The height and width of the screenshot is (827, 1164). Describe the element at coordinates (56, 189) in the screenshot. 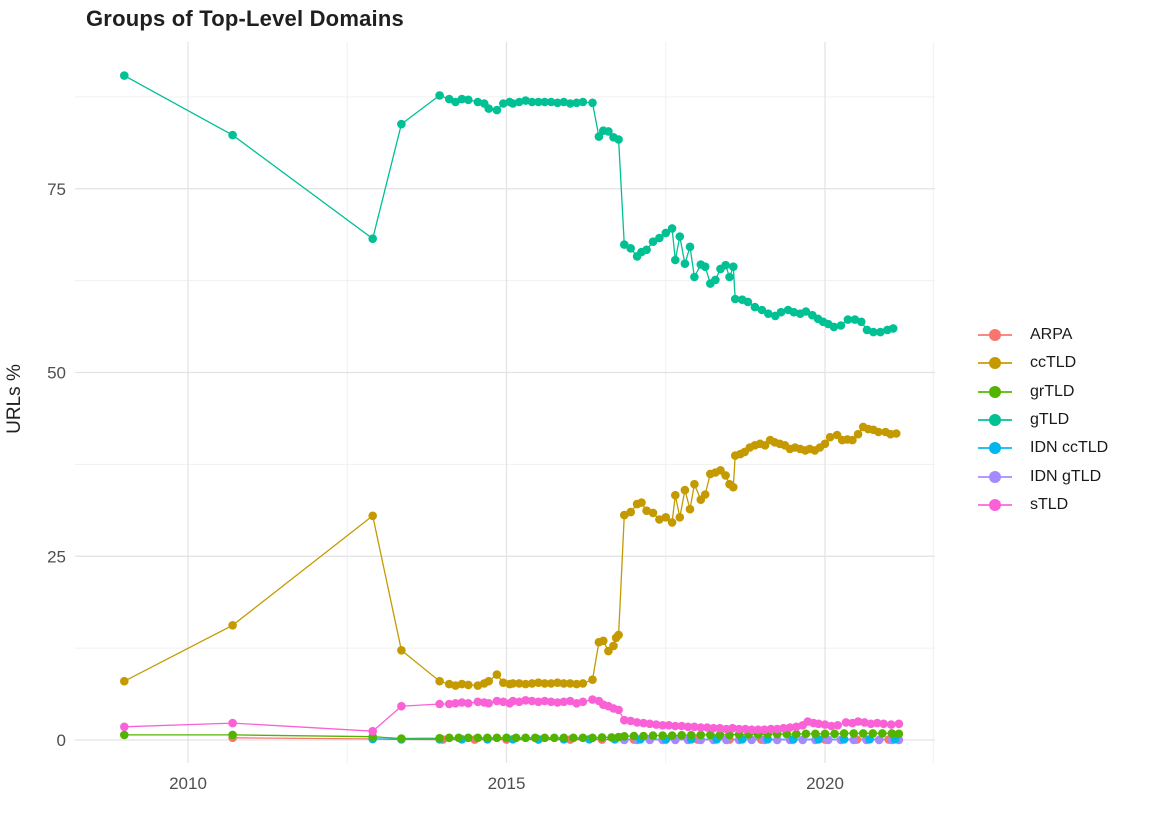

I see `svg-text: 75` at that location.